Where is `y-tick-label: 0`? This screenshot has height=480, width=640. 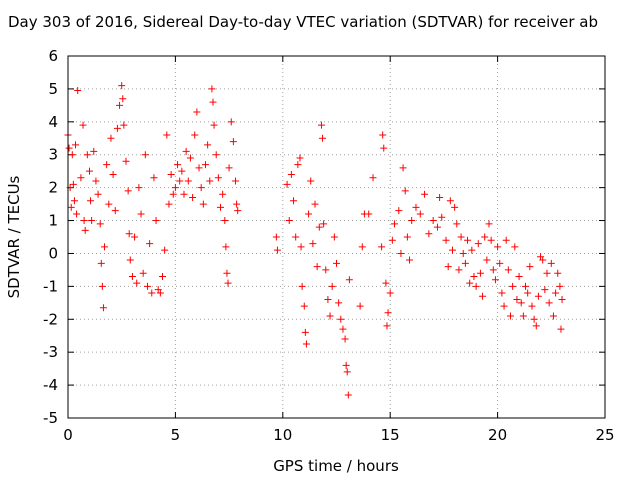
y-tick-label: 0 is located at coordinates (53, 253).